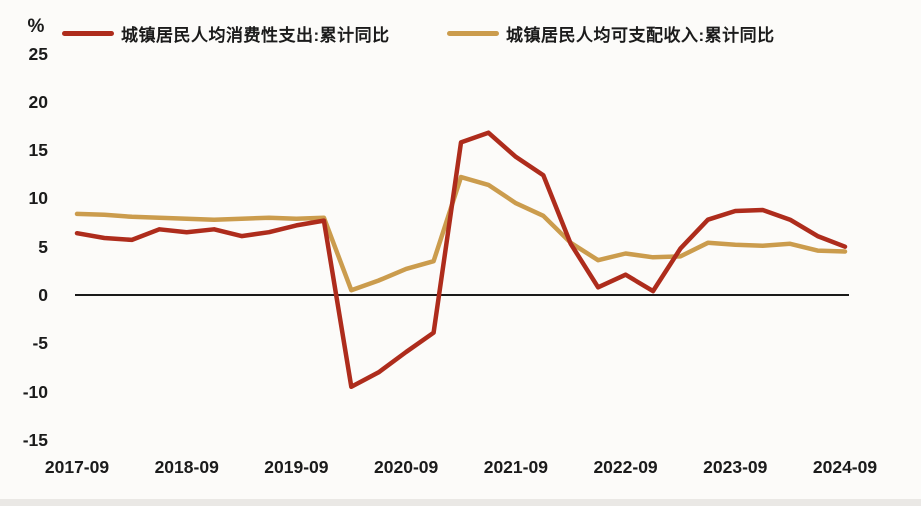  Describe the element at coordinates (43, 295) in the screenshot. I see `y-tick-label: 0` at that location.